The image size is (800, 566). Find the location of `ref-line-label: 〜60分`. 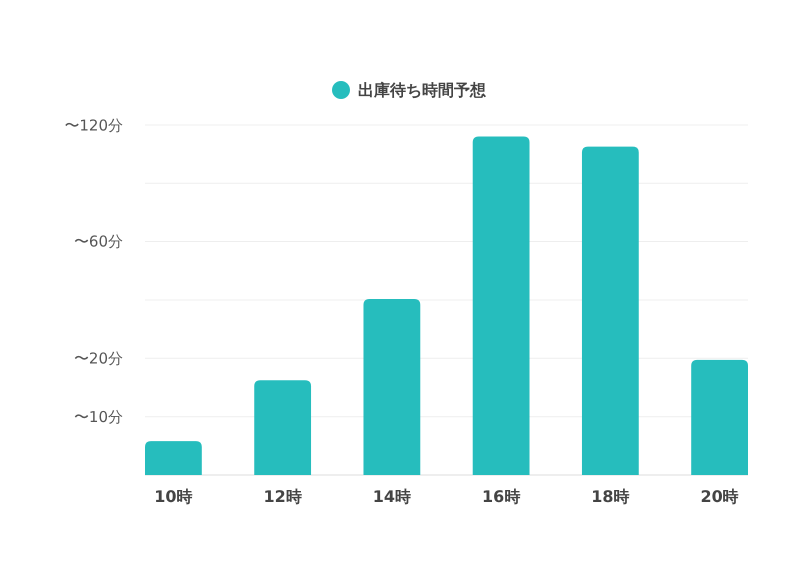

ref-line-label: 〜60分 is located at coordinates (98, 241).